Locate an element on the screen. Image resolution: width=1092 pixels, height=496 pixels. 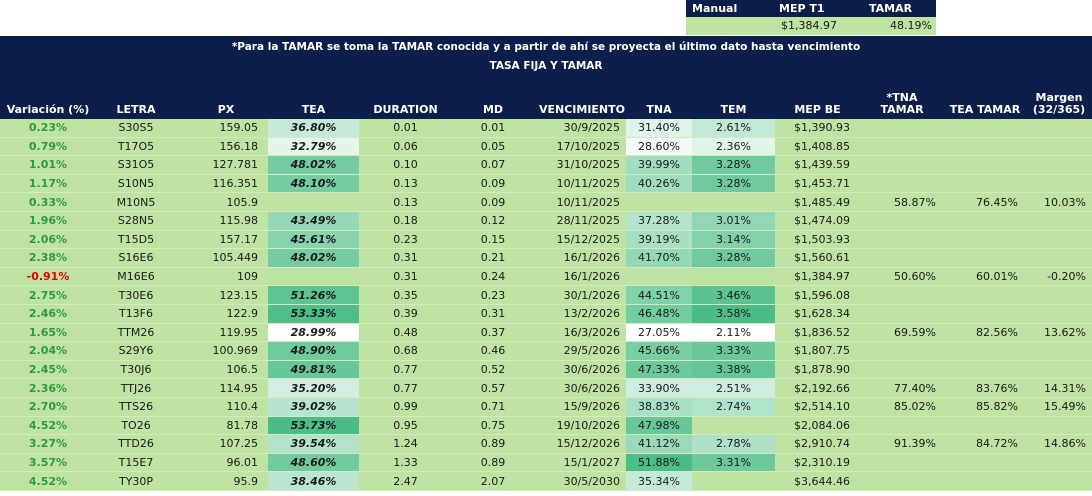
duration-cell: 0.95 is located at coordinates (405, 425).